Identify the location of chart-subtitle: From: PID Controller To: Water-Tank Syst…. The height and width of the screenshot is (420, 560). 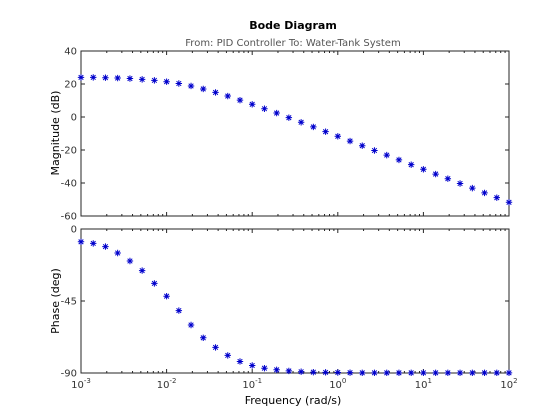
(292, 43).